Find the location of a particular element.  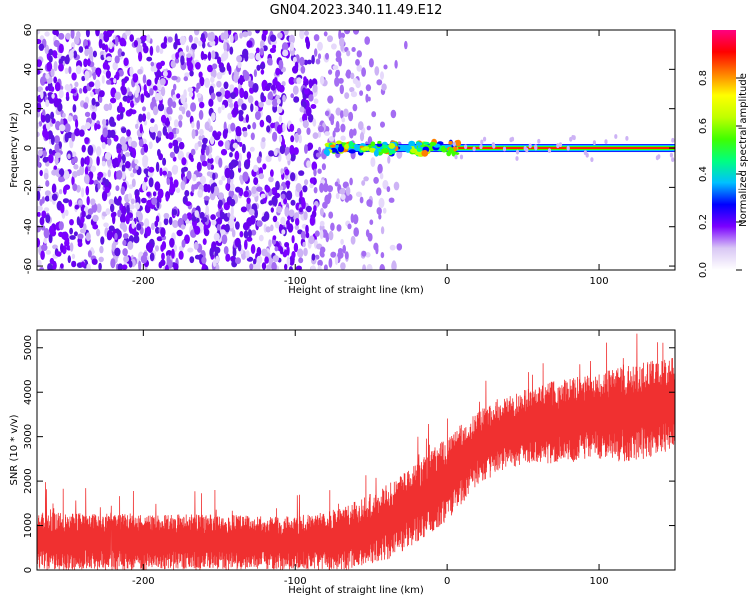

spectrogram-xtick-label: 0 is located at coordinates (447, 281).